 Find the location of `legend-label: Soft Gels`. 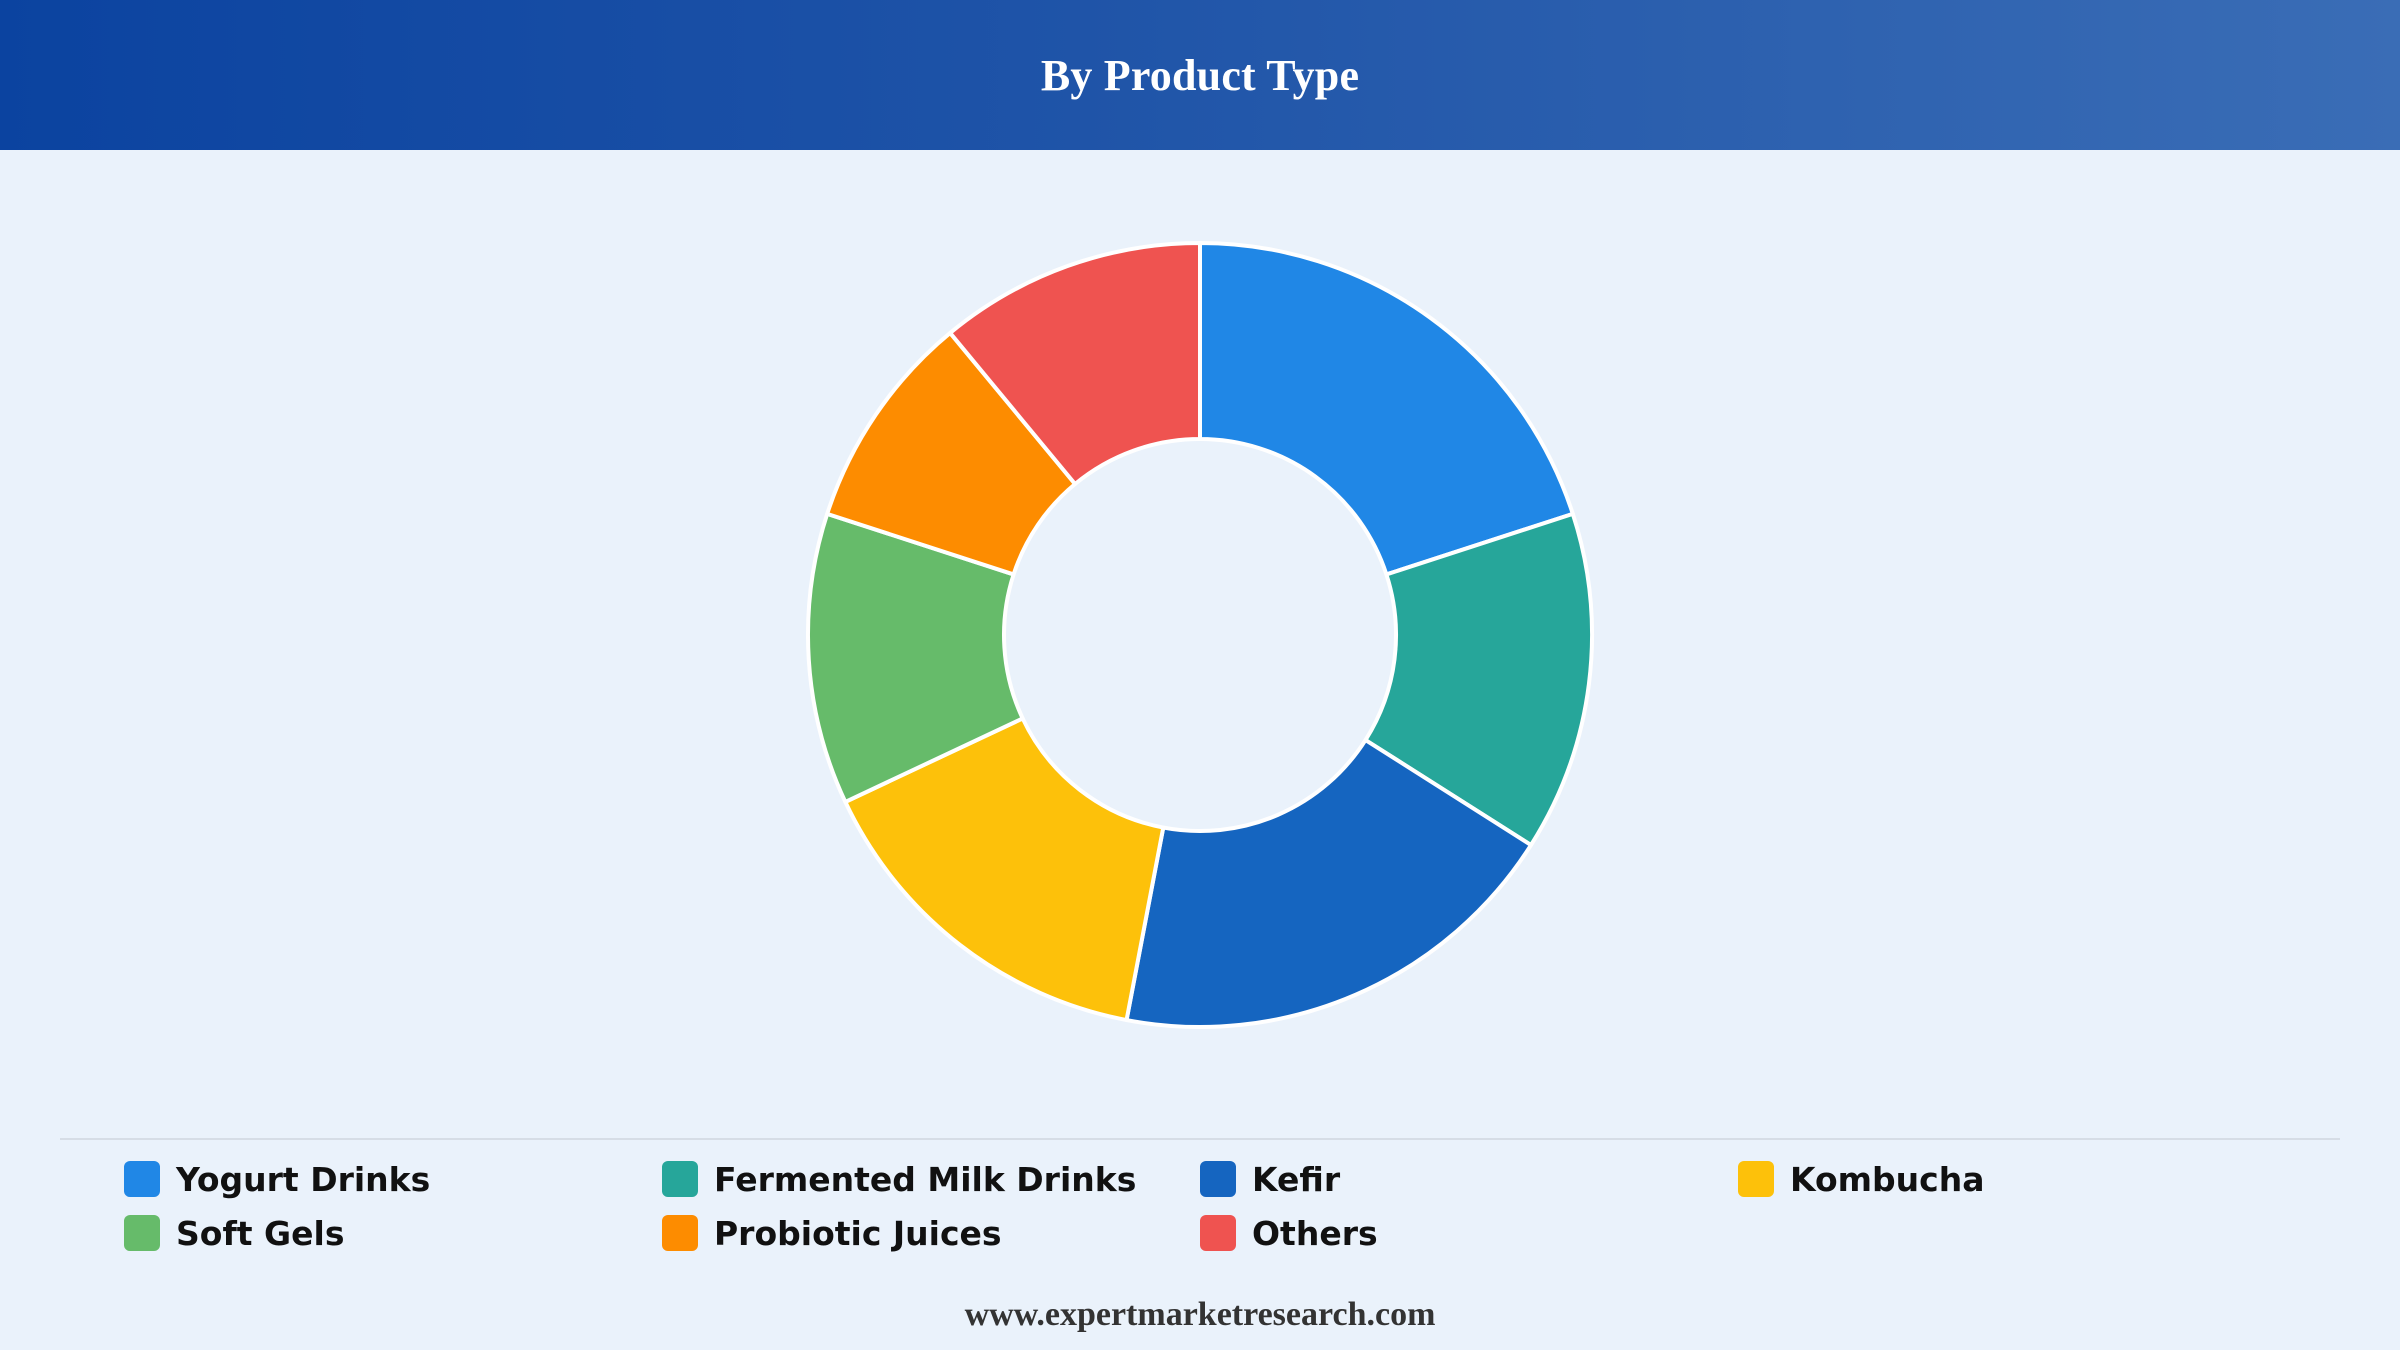

legend-label: Soft Gels is located at coordinates (260, 1233).